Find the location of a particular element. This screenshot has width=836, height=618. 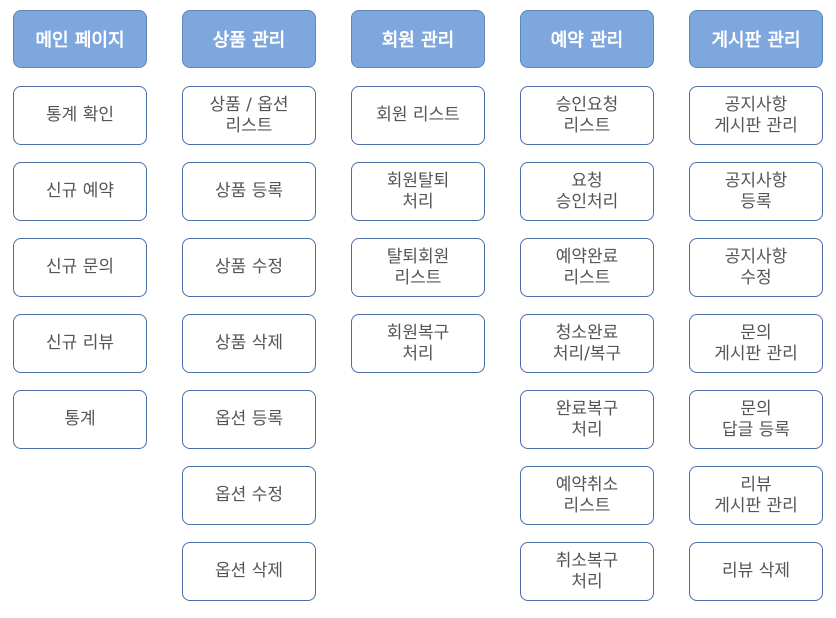

menu-header-products: 상품 관리 is located at coordinates (249, 39).